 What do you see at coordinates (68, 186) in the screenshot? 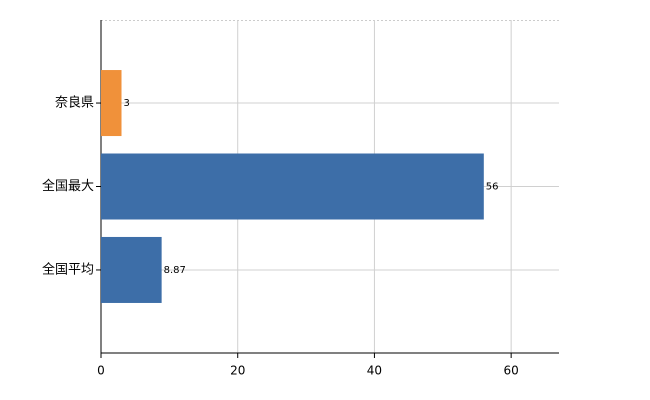
I see `y-tick-label: 全国最大` at bounding box center [68, 186].